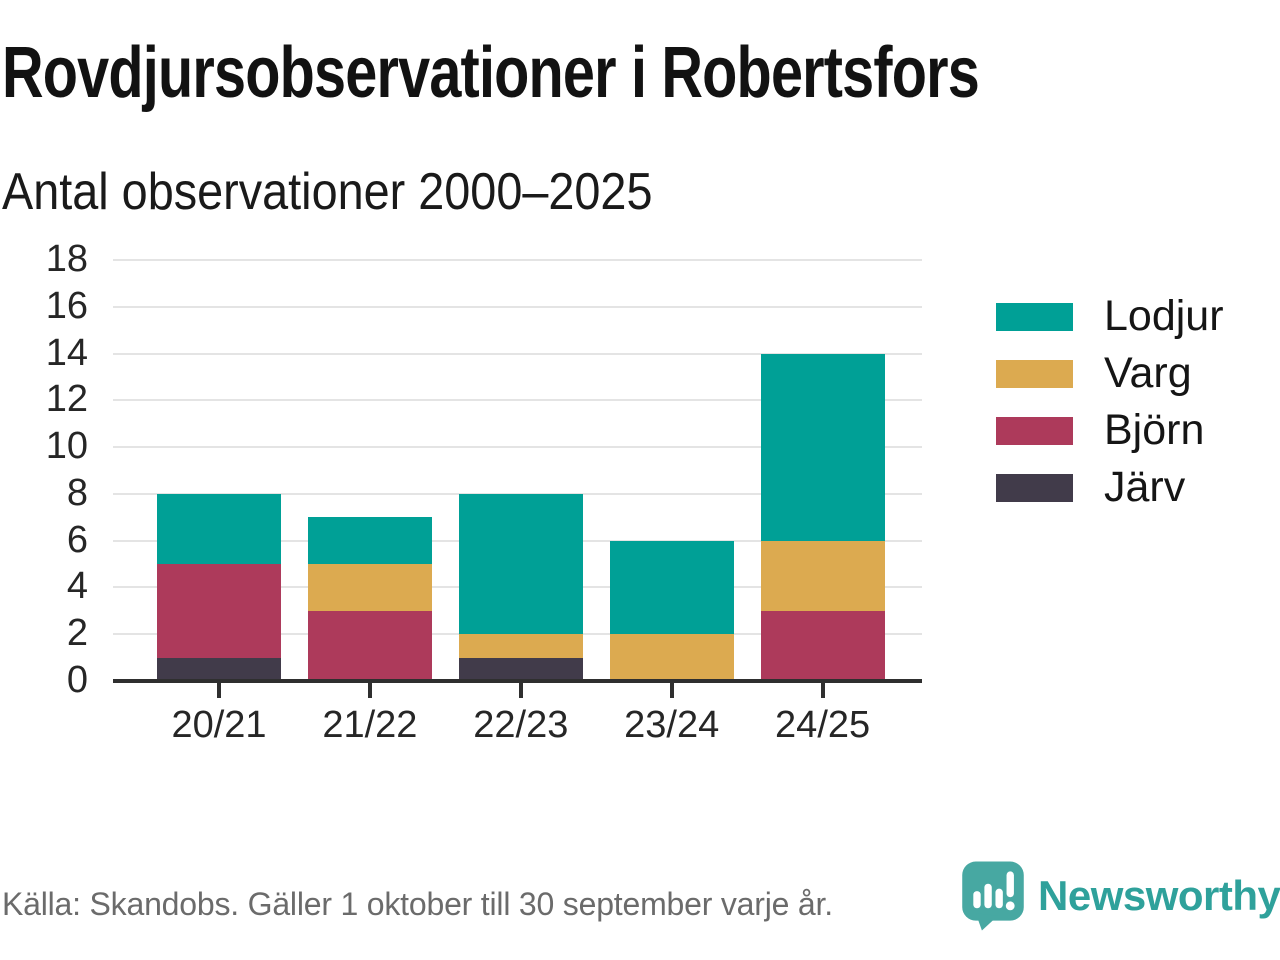  Describe the element at coordinates (1154, 430) in the screenshot. I see `legend-label: Björn` at that location.